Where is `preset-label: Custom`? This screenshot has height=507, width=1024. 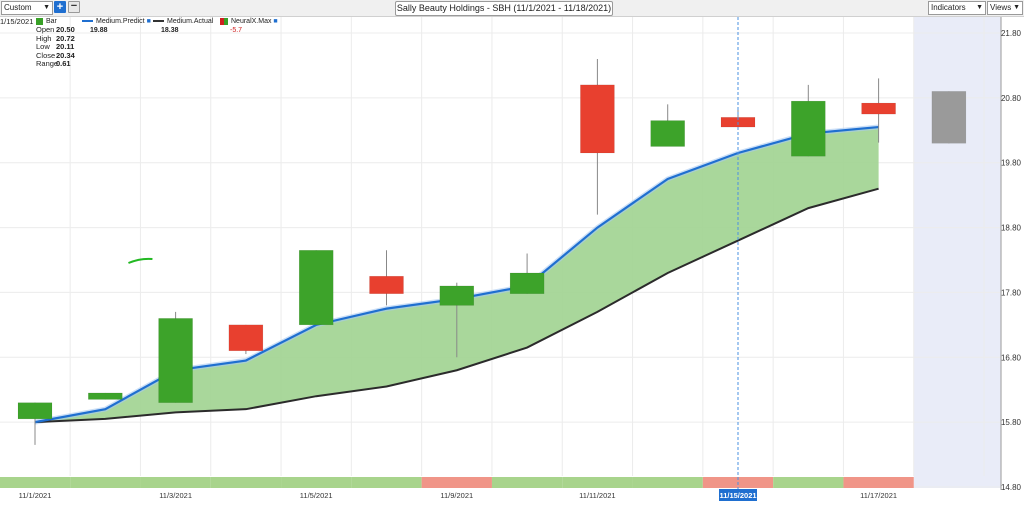 preset-label: Custom is located at coordinates (18, 7).